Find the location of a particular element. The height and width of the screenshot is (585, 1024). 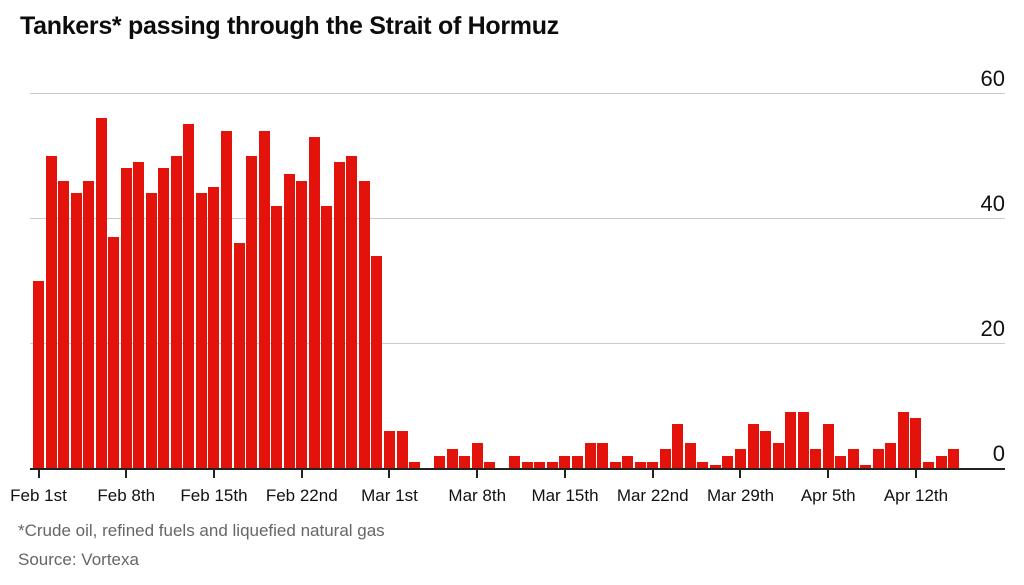

x-axis-label: Apr 12th is located at coordinates (916, 495).